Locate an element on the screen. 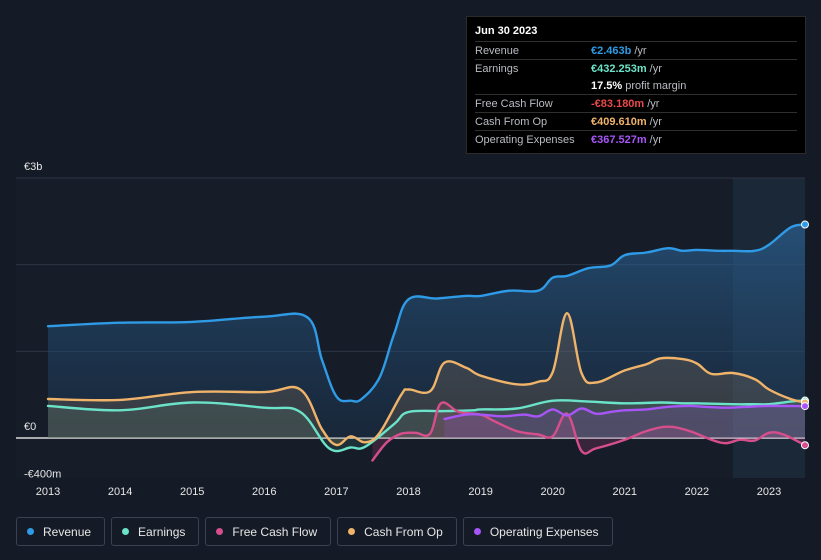  y-tick-label: €0 is located at coordinates (30, 427).